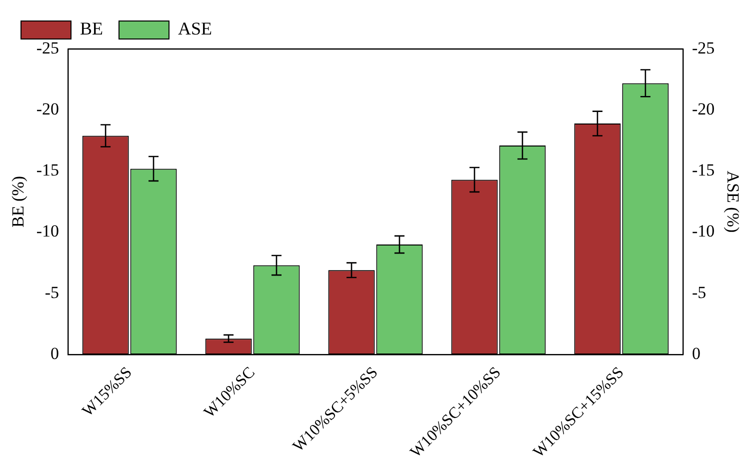 Image resolution: width=751 pixels, height=470 pixels. Describe the element at coordinates (18, 202) in the screenshot. I see `y-axis-title: BE (%)` at that location.